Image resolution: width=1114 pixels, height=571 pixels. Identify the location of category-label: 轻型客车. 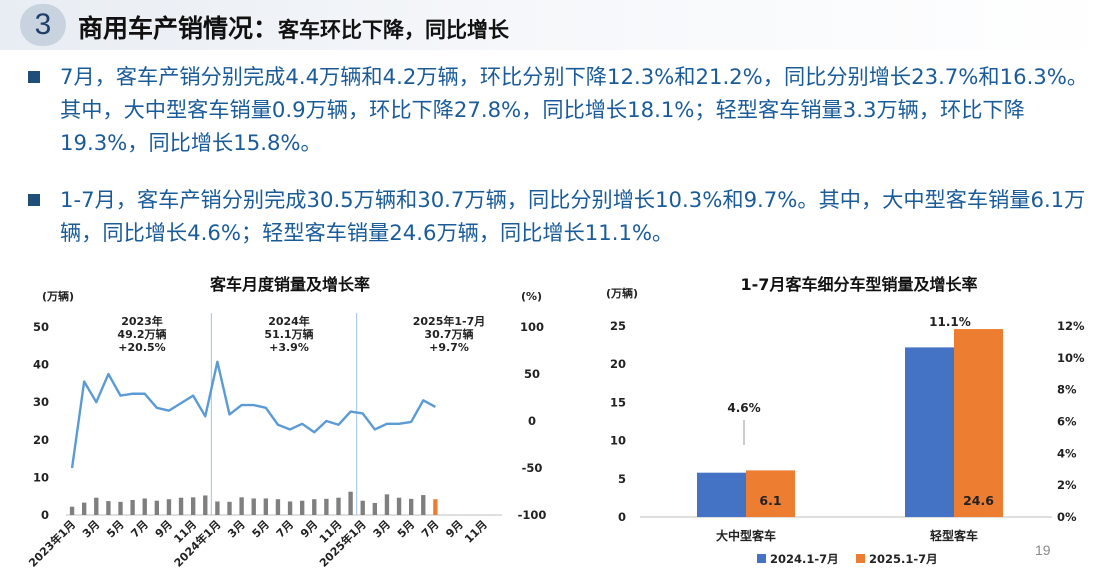
(954, 535).